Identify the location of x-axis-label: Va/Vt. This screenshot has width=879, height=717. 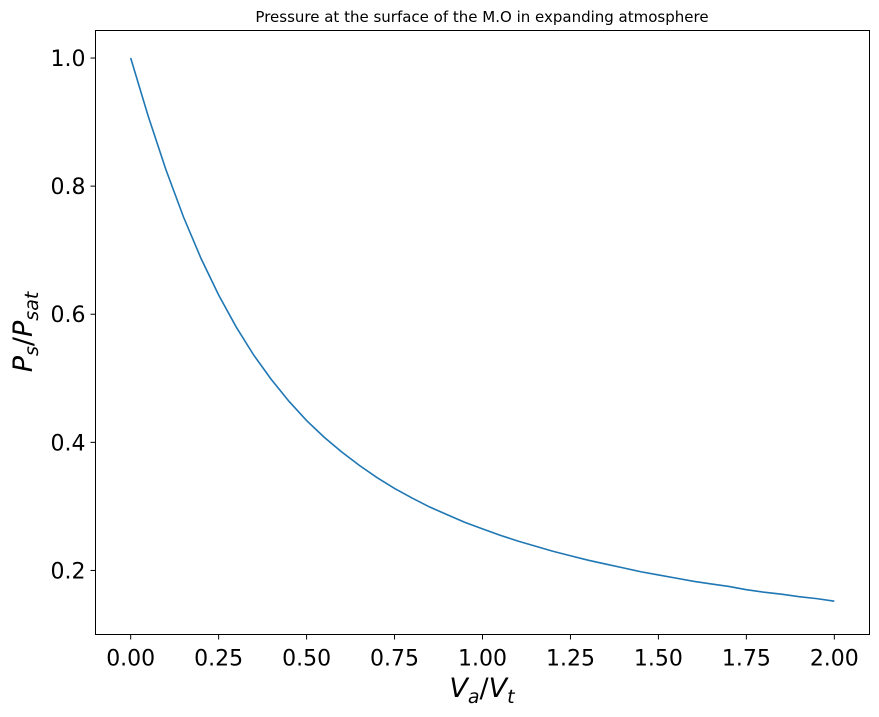
(482, 690).